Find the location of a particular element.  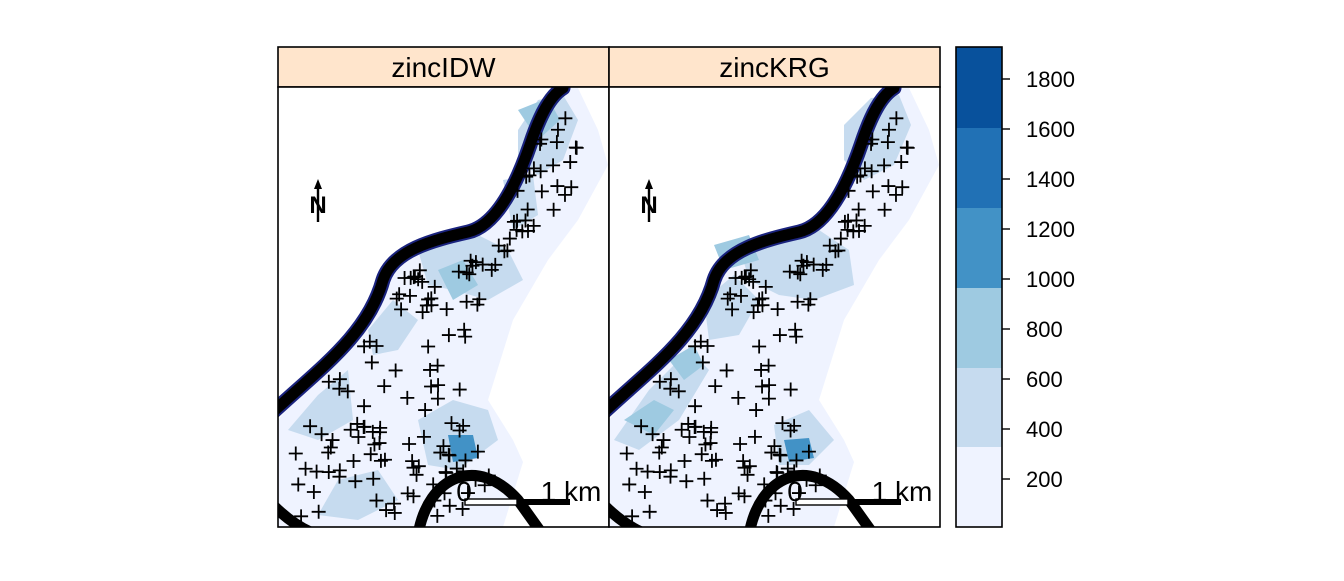

legend-tick-label: 1600 is located at coordinates (1050, 129).